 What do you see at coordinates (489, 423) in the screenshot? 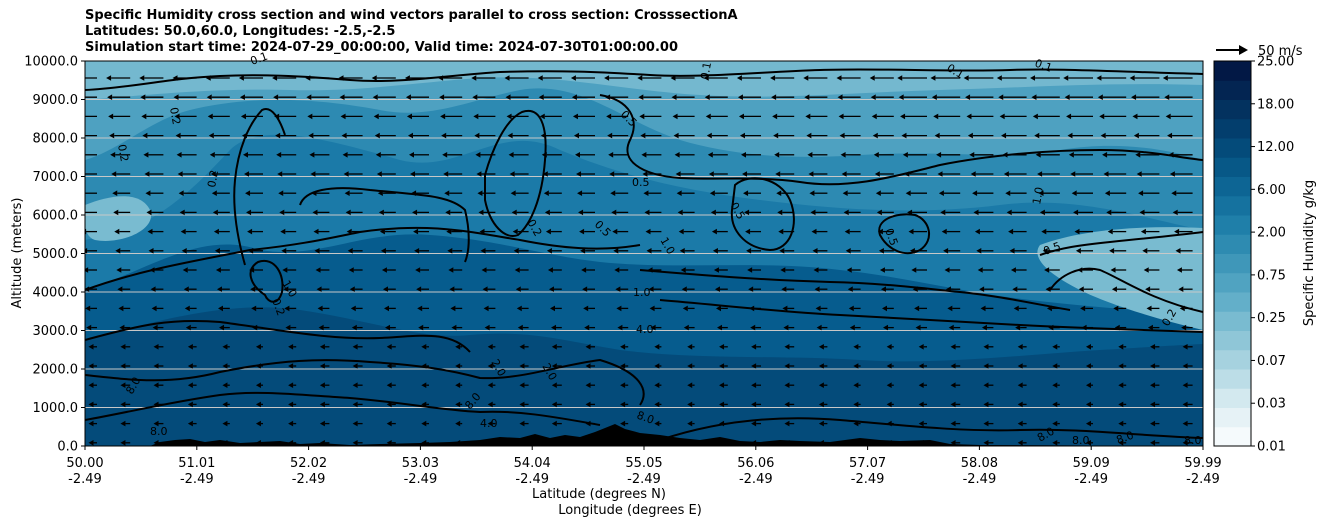
I see `contour-label: 4.0` at bounding box center [489, 423].